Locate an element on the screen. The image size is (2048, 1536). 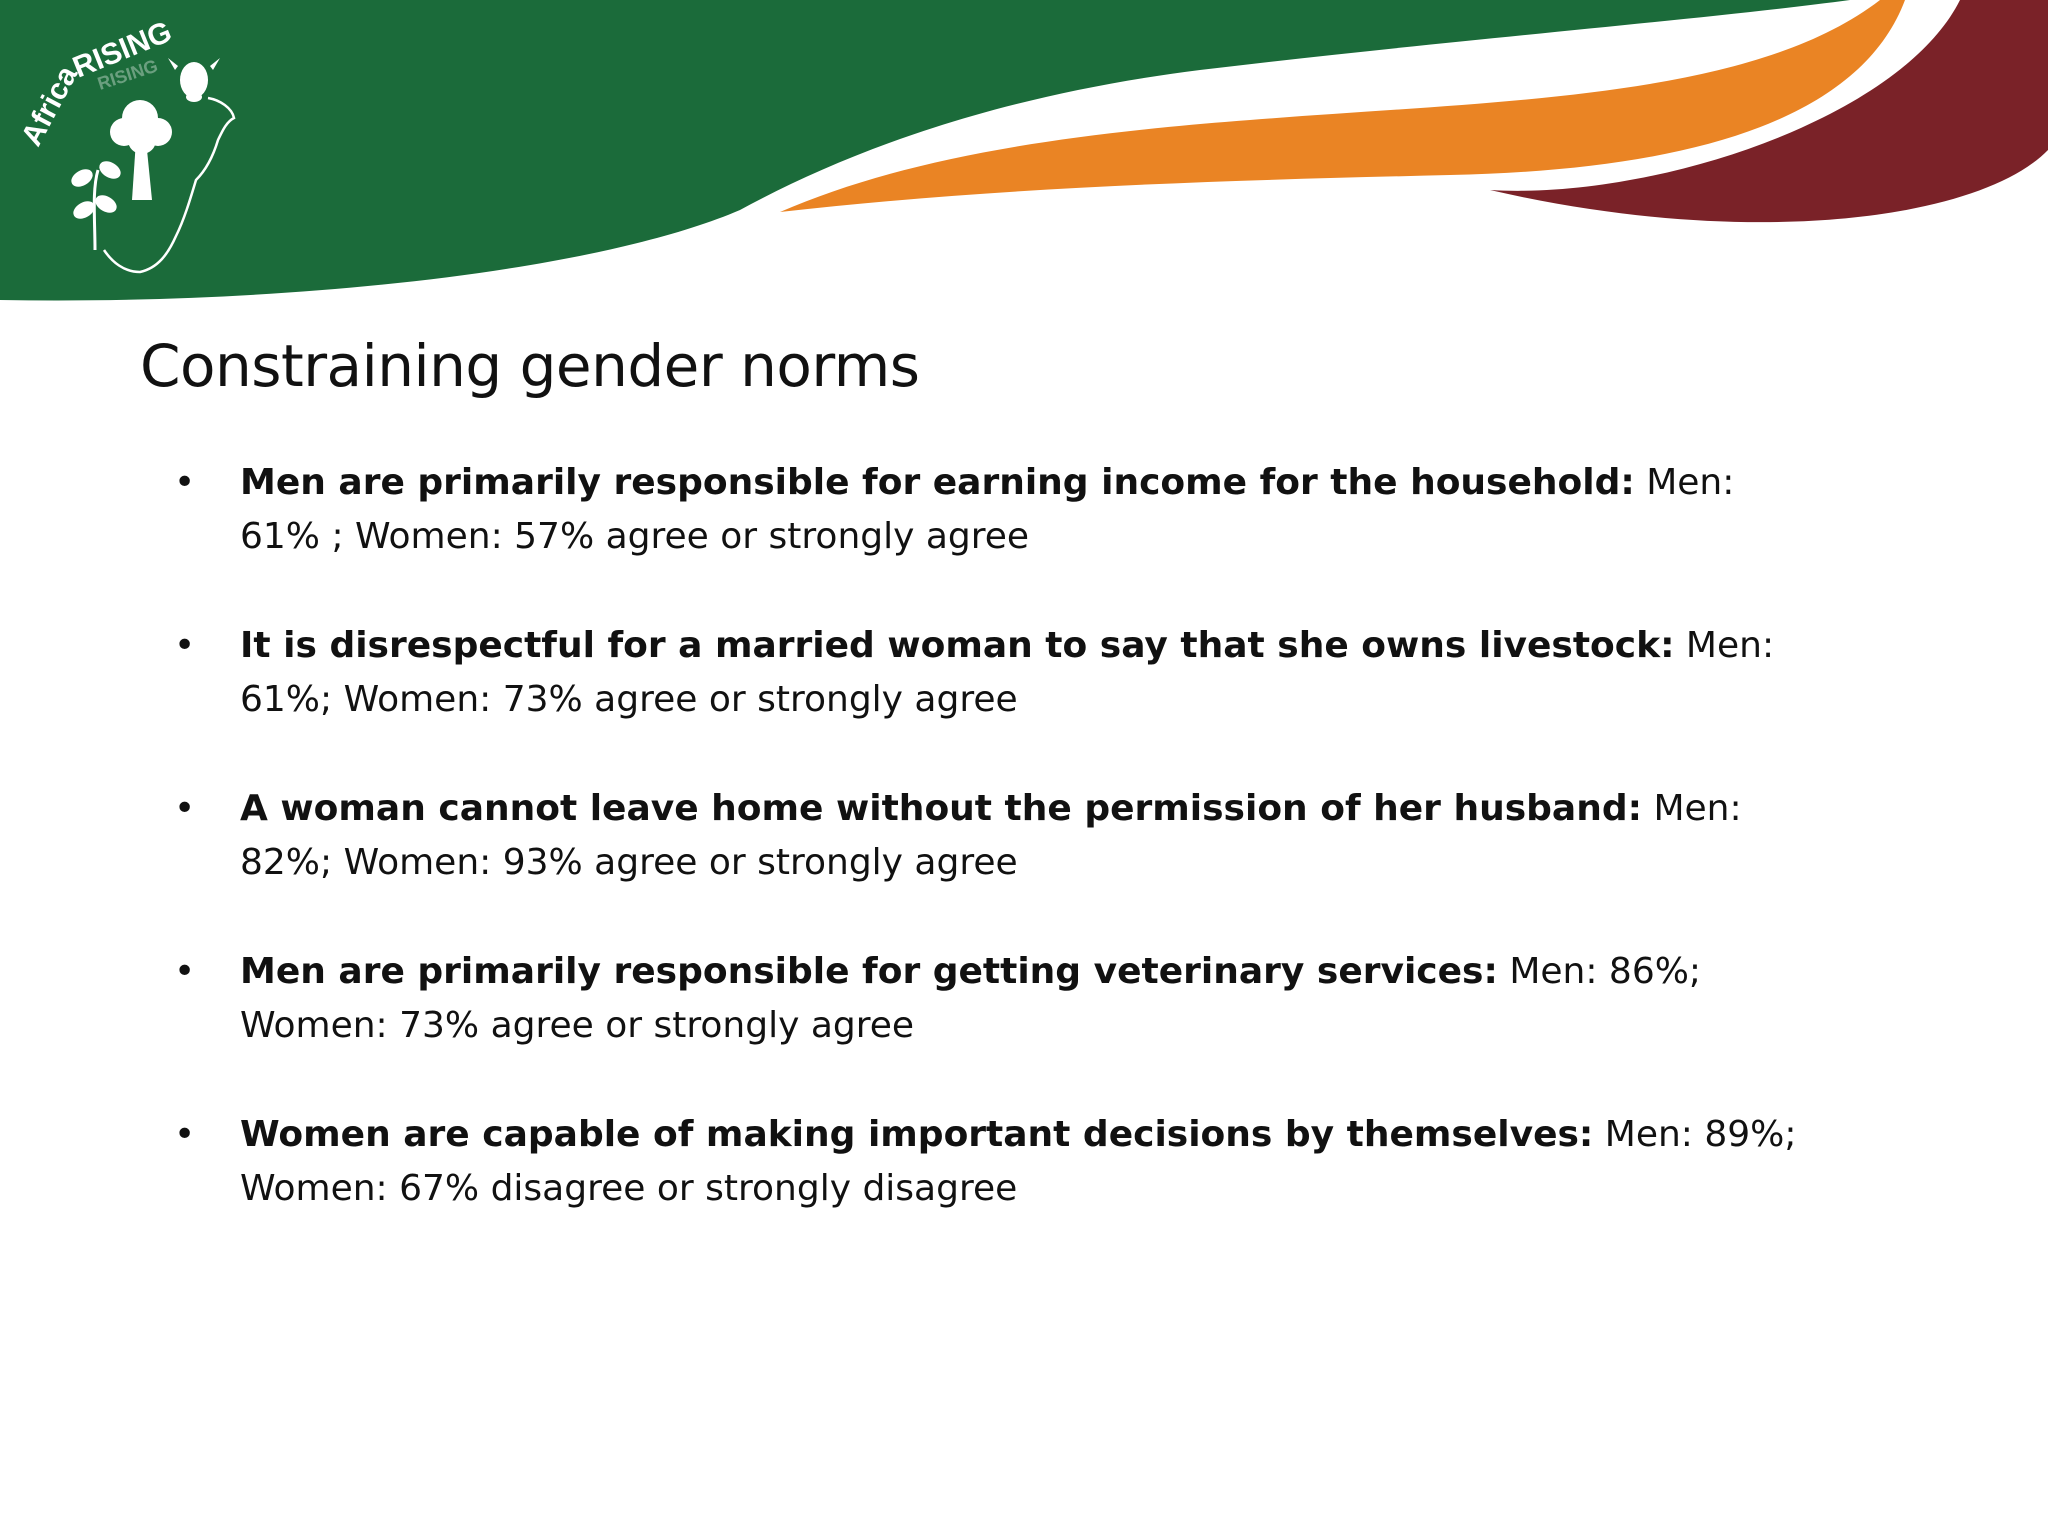
tree-icon is located at coordinates (141, 150).